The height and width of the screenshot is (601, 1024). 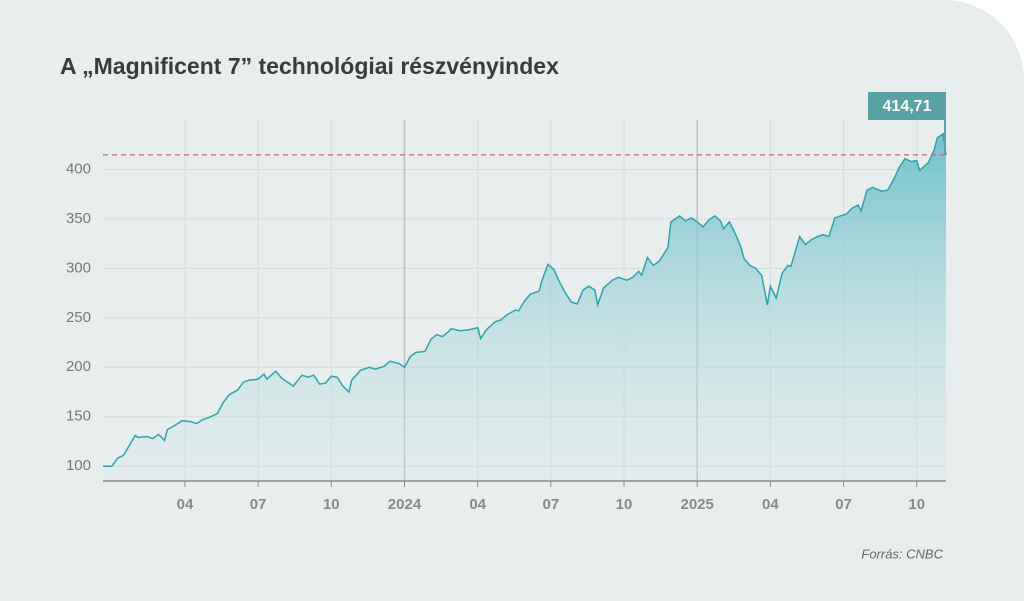 I want to click on y-tick-label: 350, so click(x=78, y=218).